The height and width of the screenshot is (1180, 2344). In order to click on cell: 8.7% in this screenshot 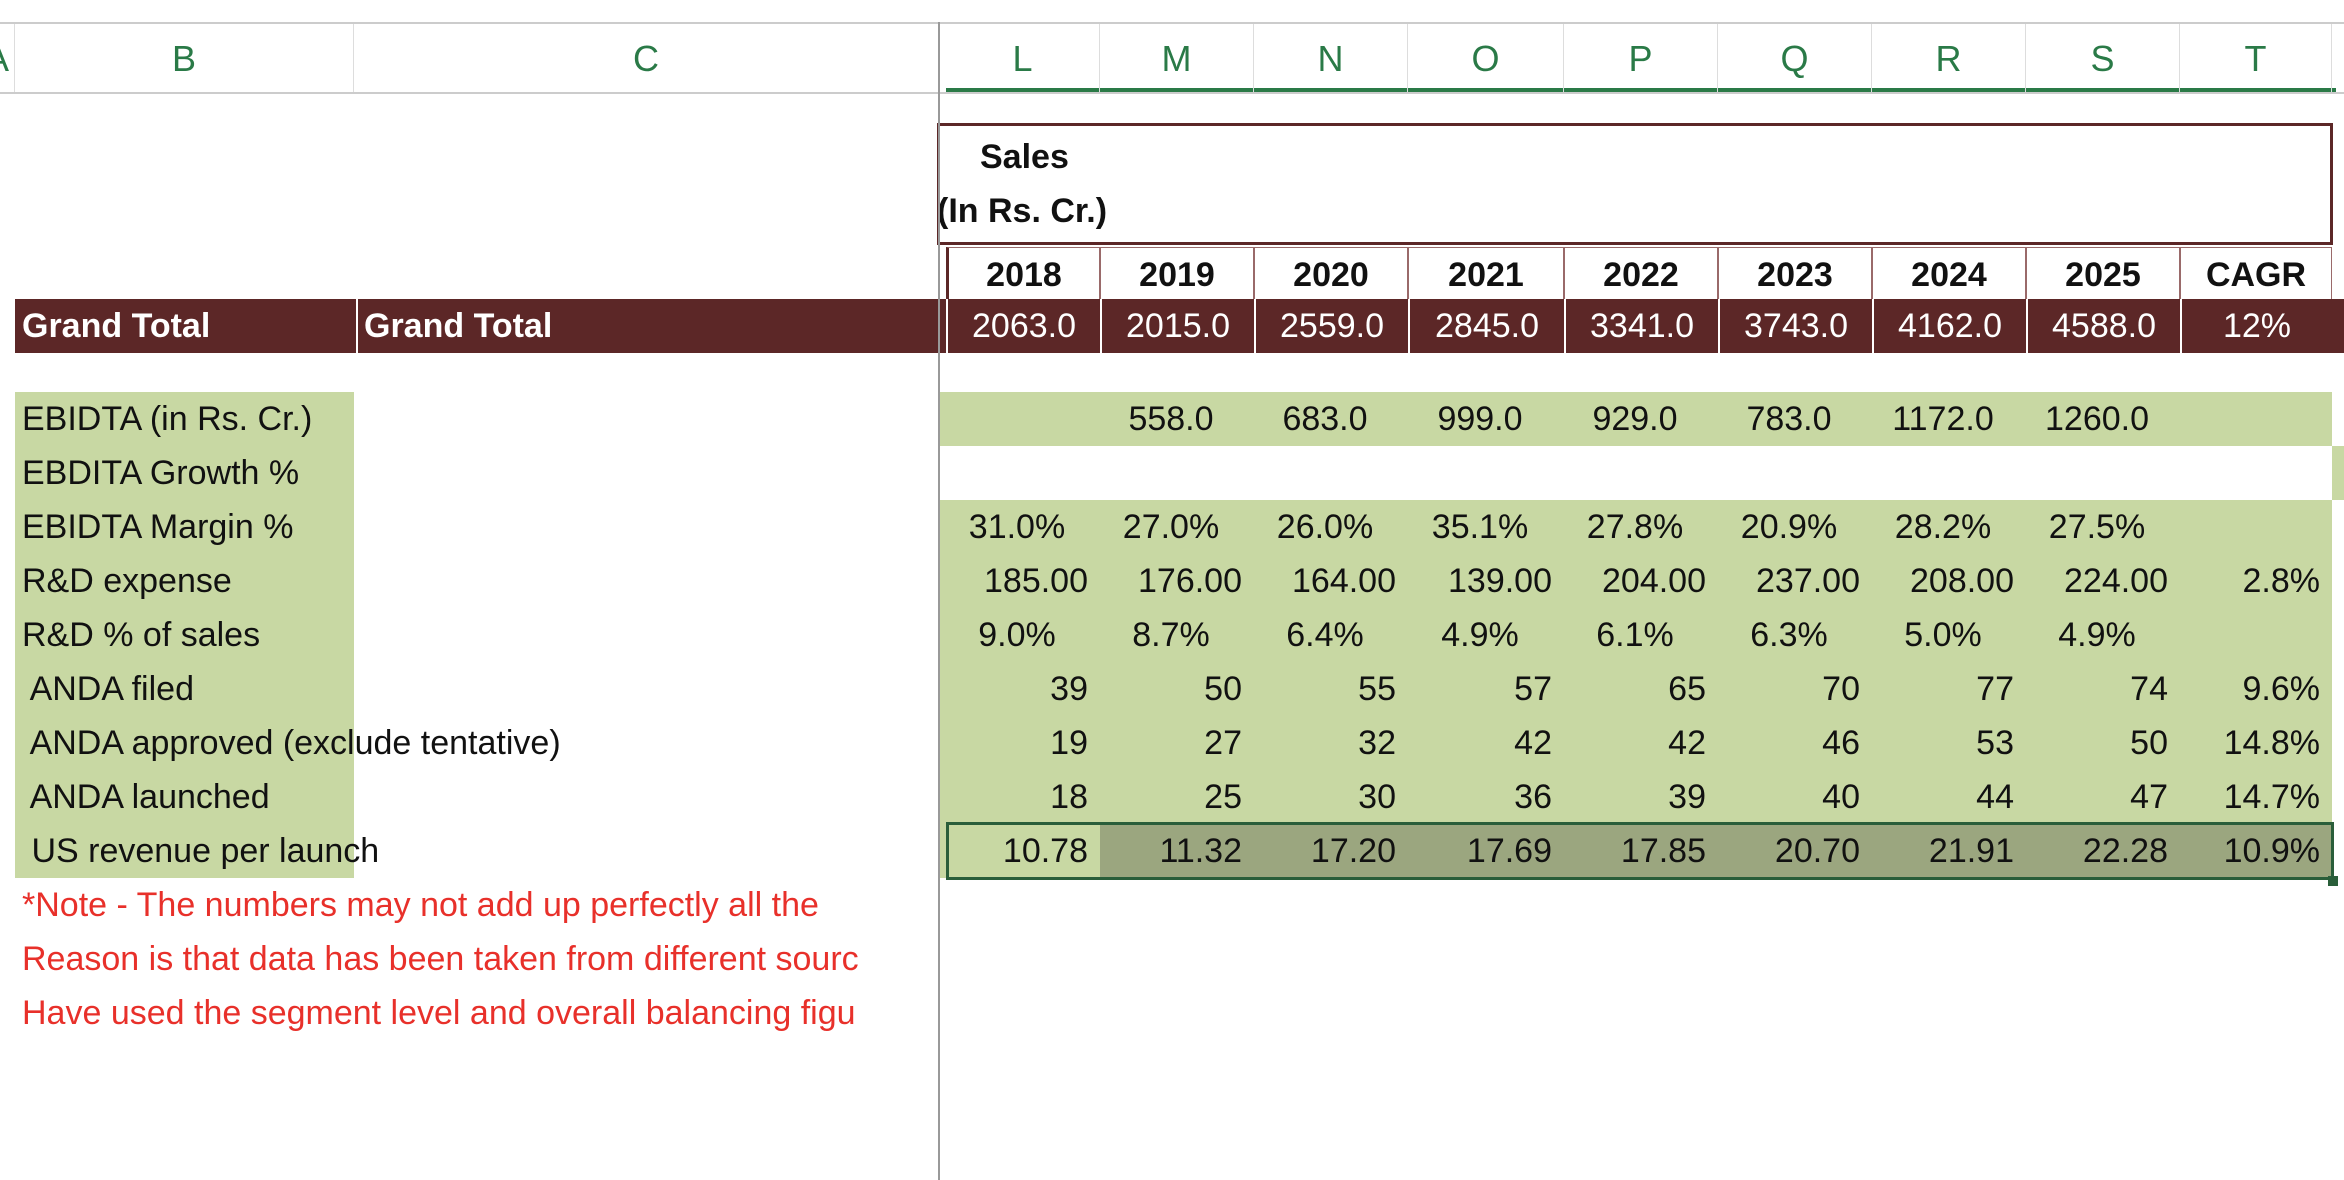, I will do `click(1171, 635)`.